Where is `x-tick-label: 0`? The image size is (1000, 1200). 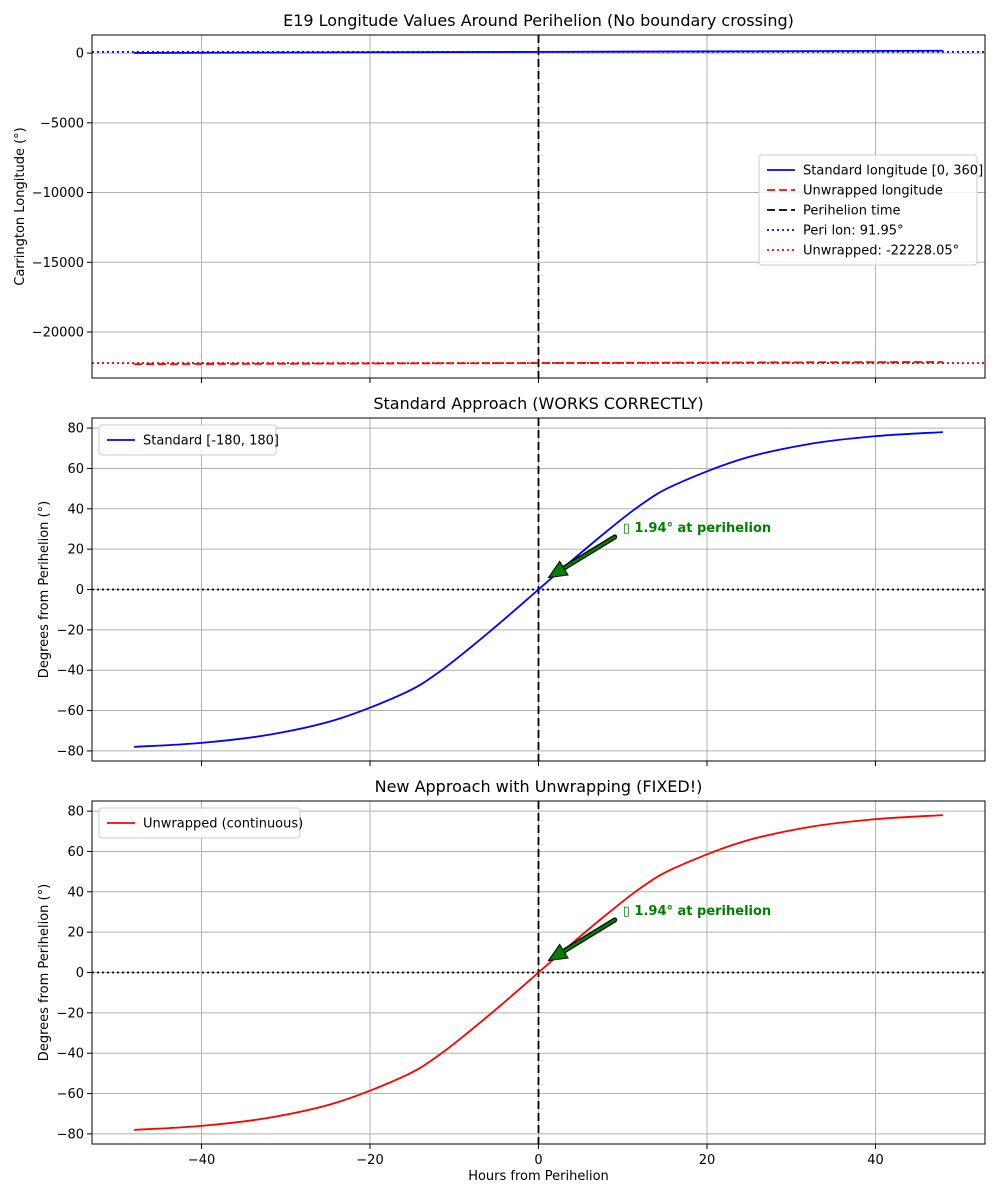 x-tick-label: 0 is located at coordinates (538, 1160).